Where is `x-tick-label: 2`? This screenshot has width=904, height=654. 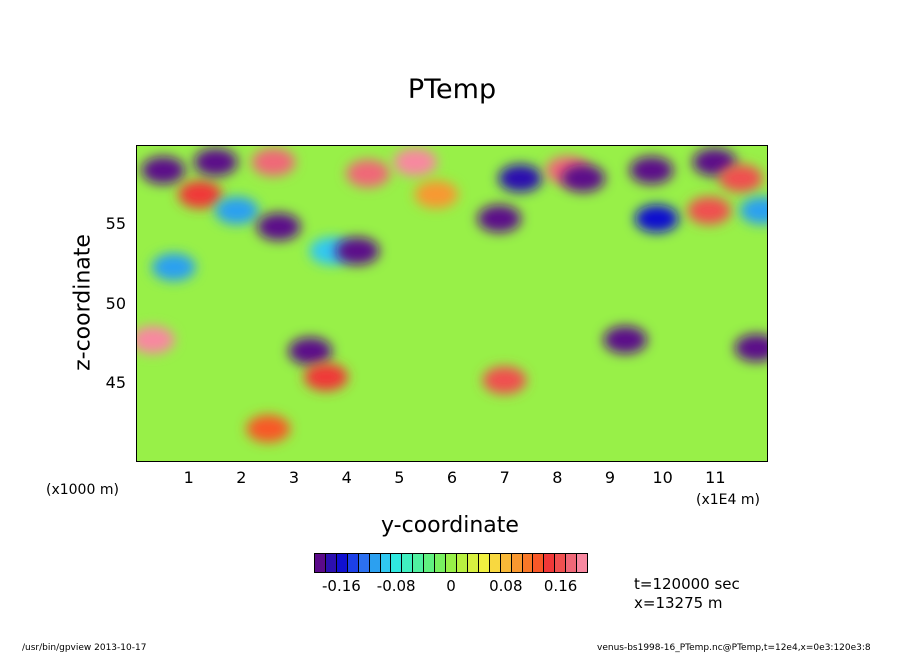 x-tick-label: 2 is located at coordinates (241, 477).